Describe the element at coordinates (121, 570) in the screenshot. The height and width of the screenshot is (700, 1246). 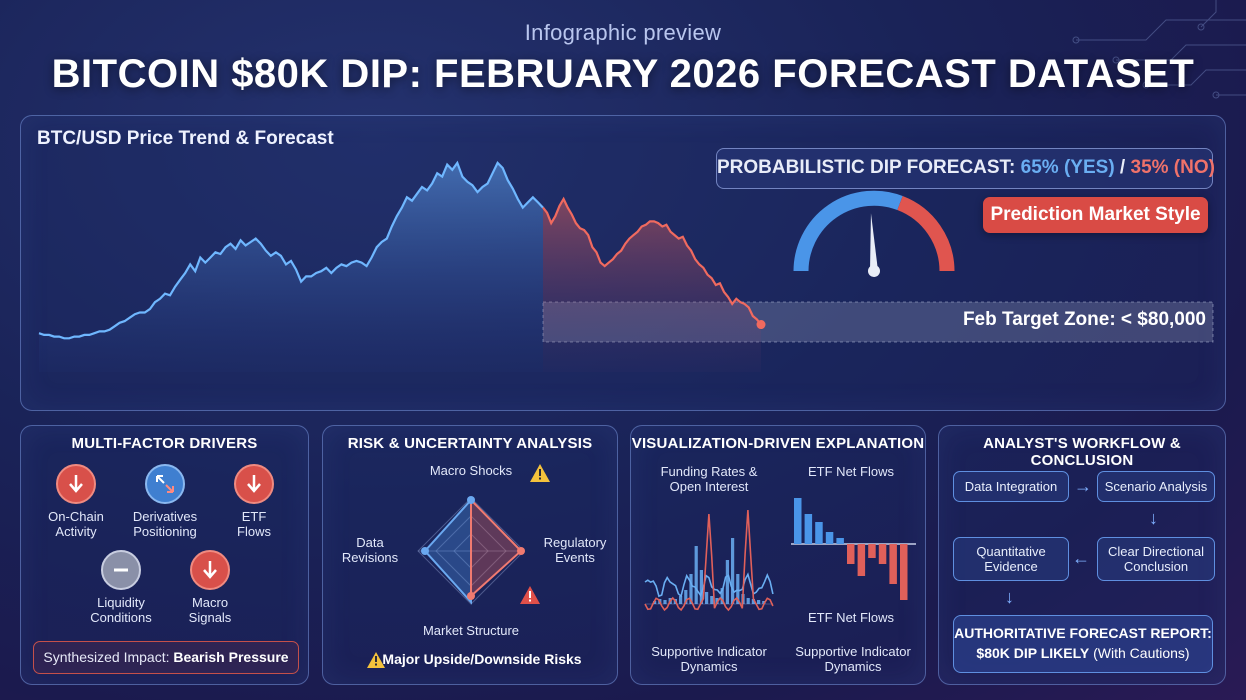
I see `minus-icon` at that location.